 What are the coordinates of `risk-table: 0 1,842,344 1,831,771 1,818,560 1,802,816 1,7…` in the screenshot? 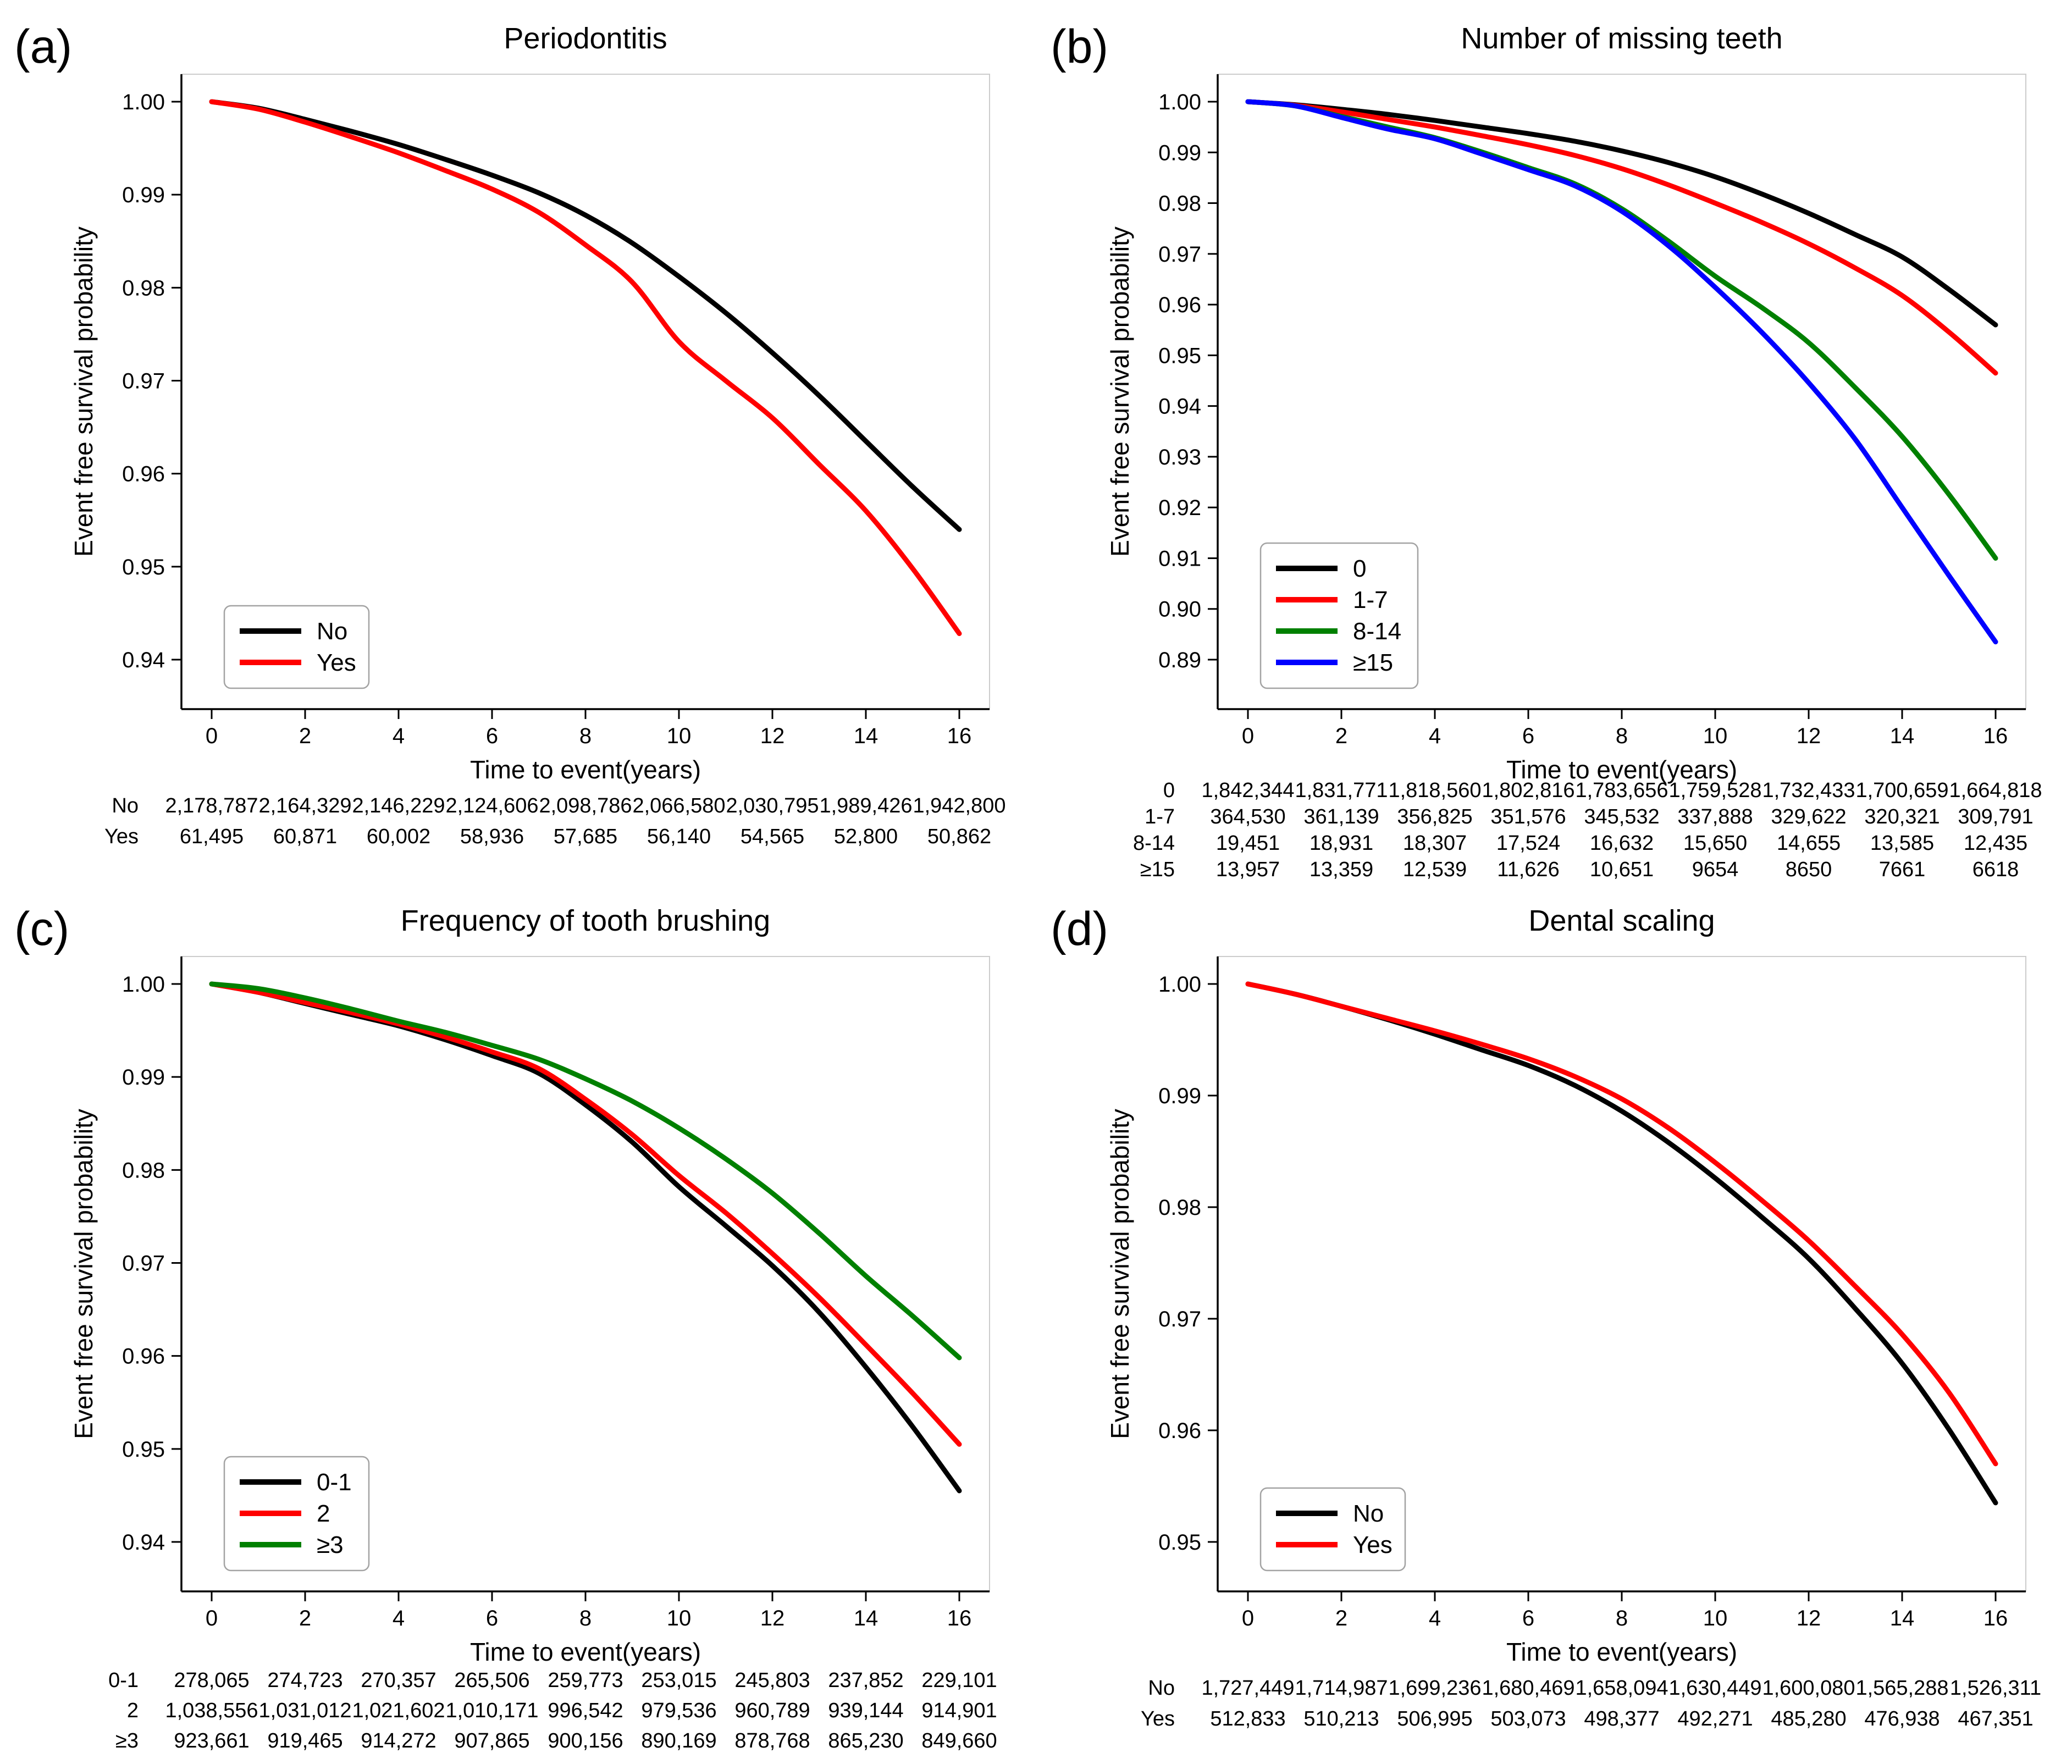 It's located at (1587, 830).